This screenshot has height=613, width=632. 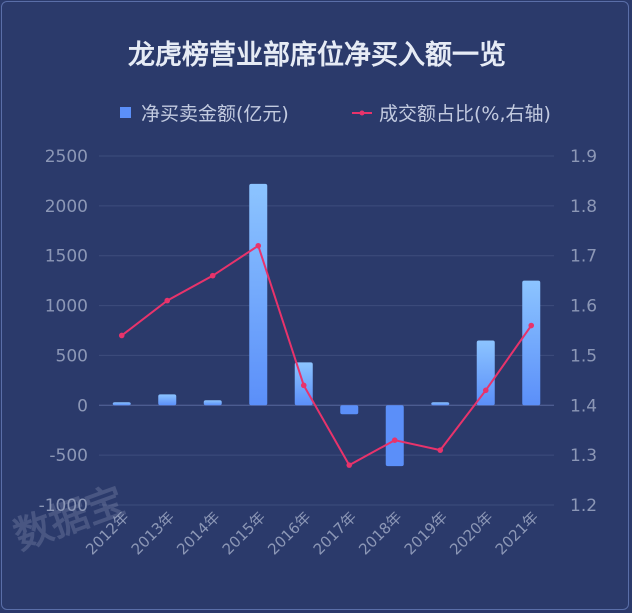 What do you see at coordinates (244, 533) in the screenshot?
I see `x-tick-label: 2015年` at bounding box center [244, 533].